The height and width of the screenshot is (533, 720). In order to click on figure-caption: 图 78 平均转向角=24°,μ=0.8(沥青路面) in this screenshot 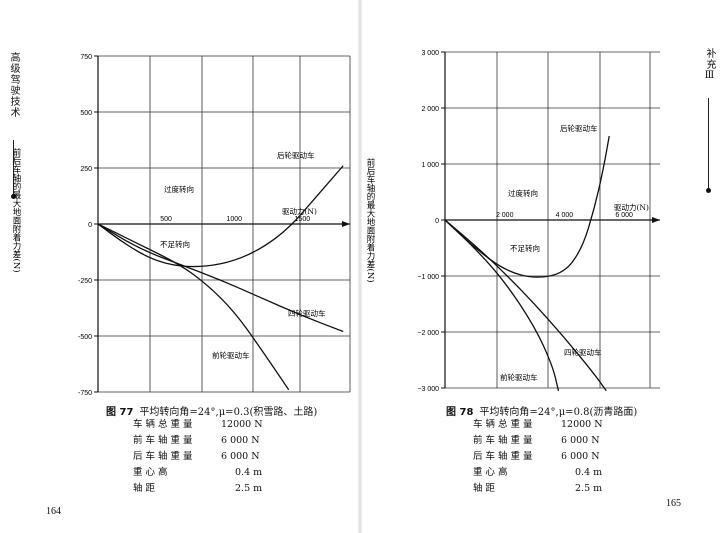, I will do `click(541, 410)`.